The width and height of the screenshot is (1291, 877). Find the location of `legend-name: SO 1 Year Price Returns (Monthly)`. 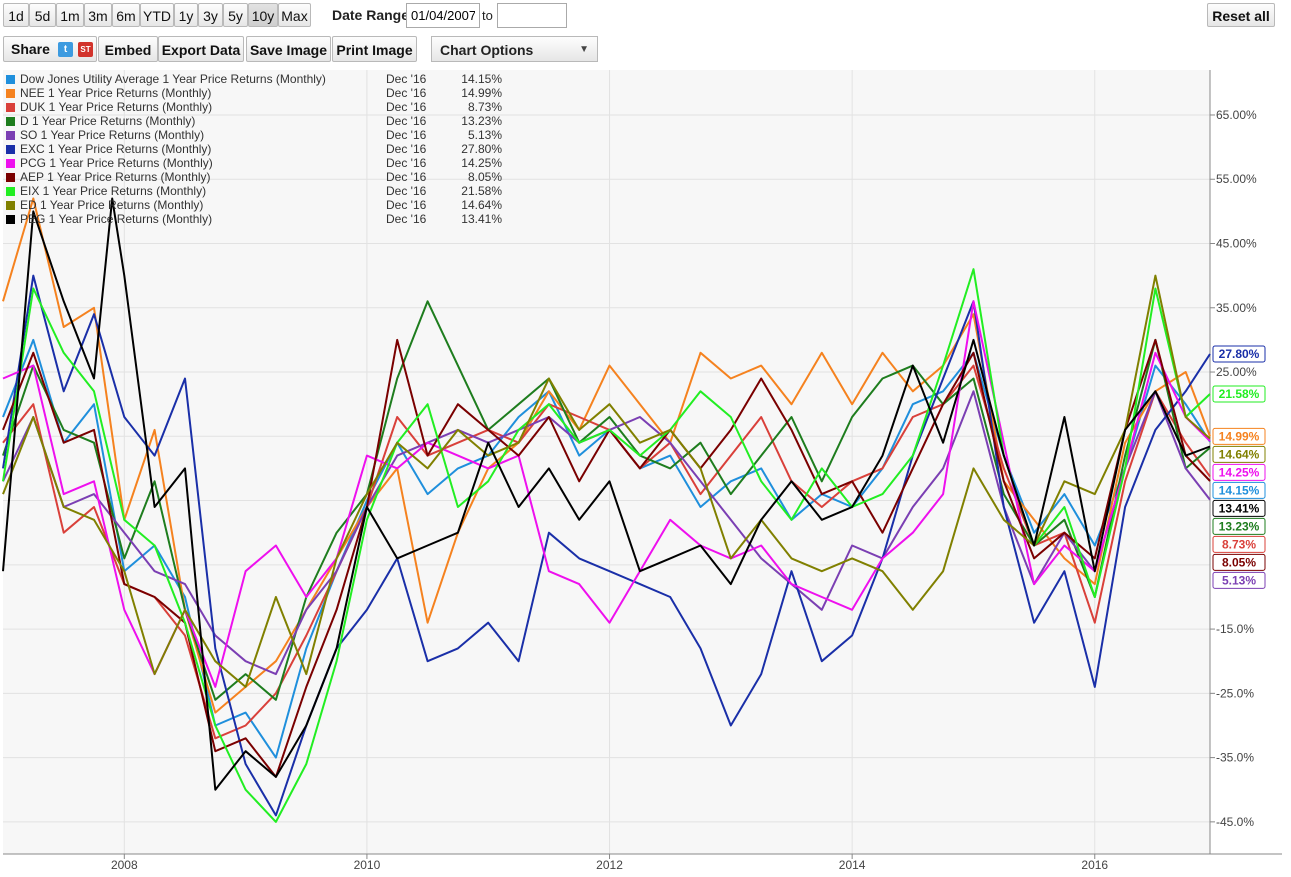

legend-name: SO 1 Year Price Returns (Monthly) is located at coordinates (112, 135).